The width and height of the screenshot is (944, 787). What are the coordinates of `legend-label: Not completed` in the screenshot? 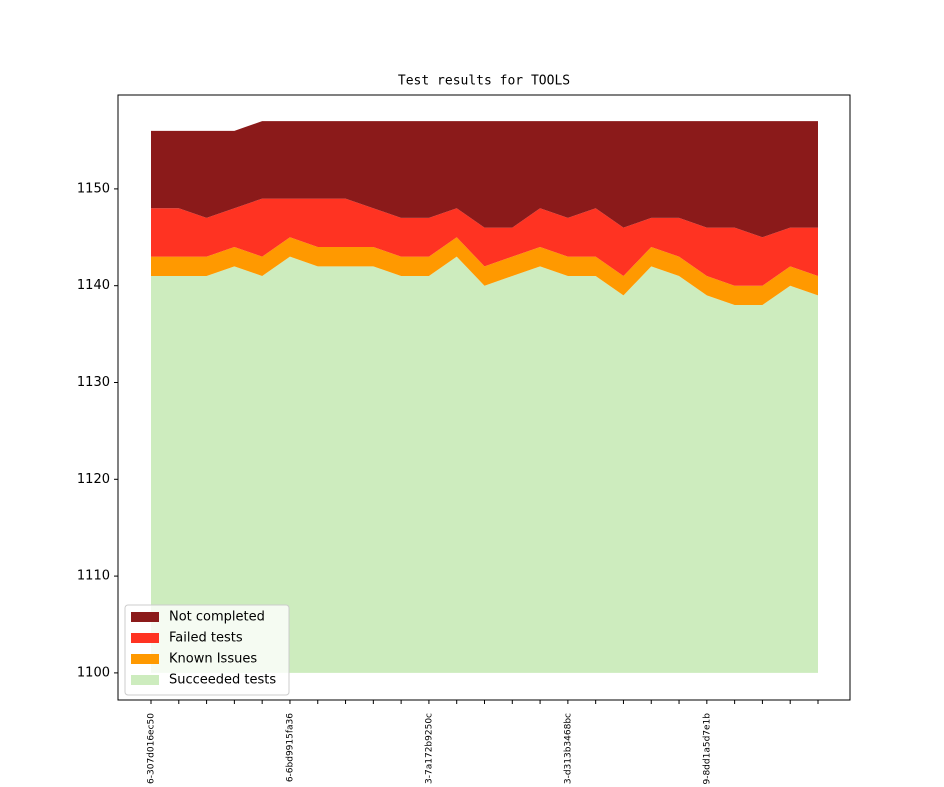 It's located at (217, 617).